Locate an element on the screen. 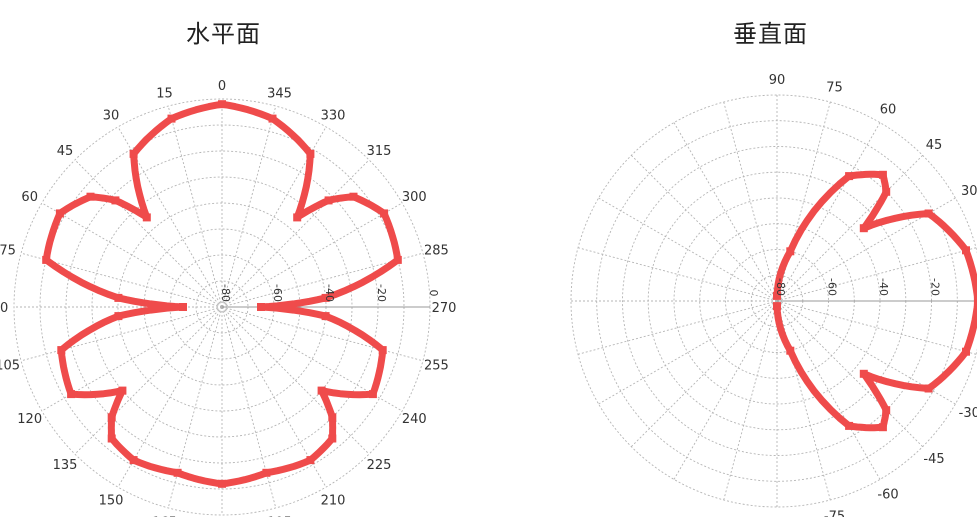  angle-tick-label: 210 is located at coordinates (333, 500).